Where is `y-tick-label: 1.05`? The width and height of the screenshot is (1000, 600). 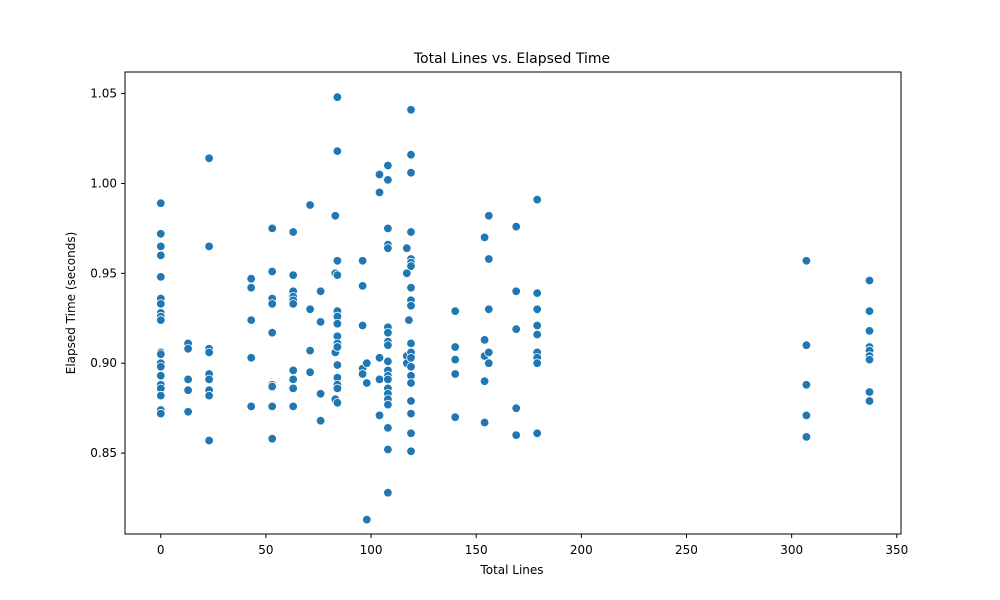
y-tick-label: 1.05 is located at coordinates (103, 94).